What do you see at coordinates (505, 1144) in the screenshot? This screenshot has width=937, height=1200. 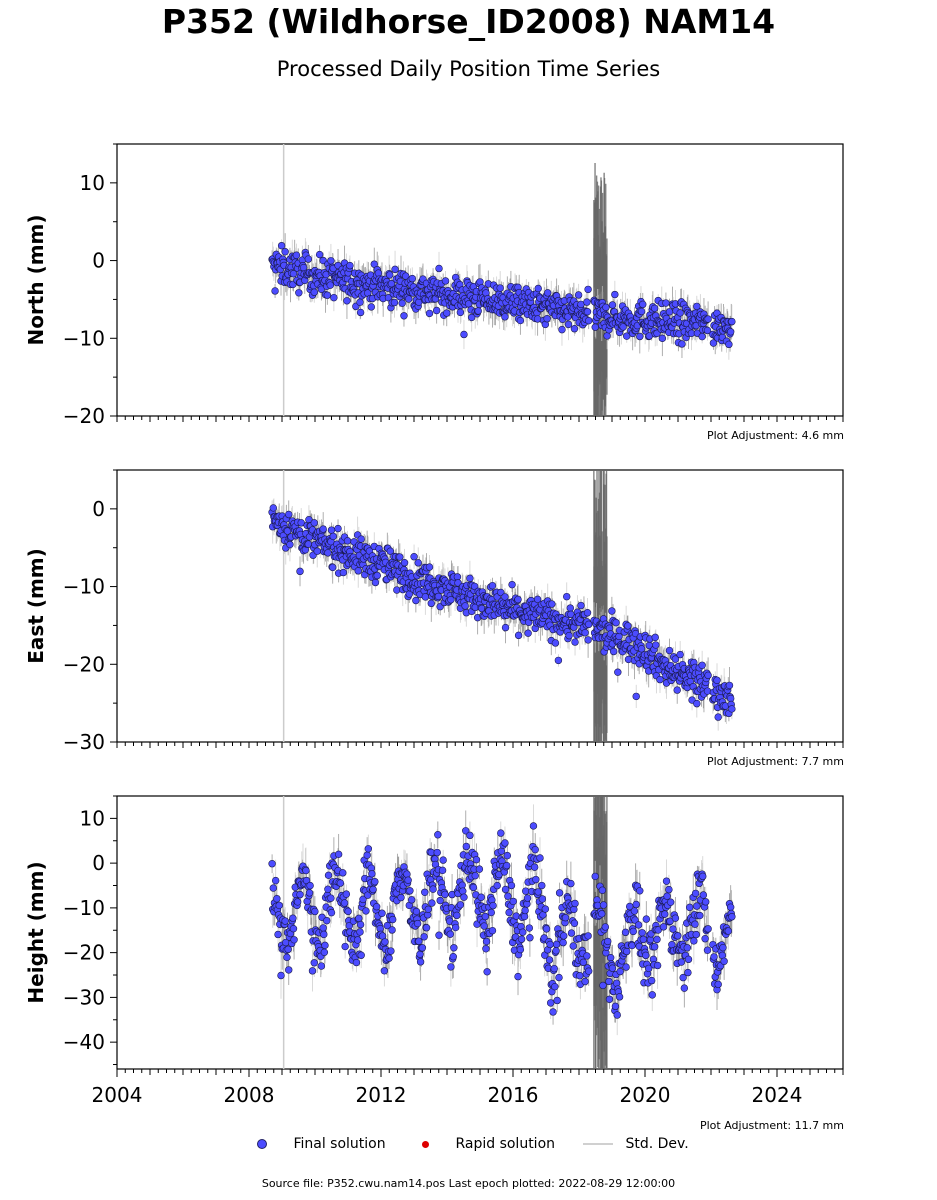 I see `legend-rapid-label: Rapid solution` at bounding box center [505, 1144].